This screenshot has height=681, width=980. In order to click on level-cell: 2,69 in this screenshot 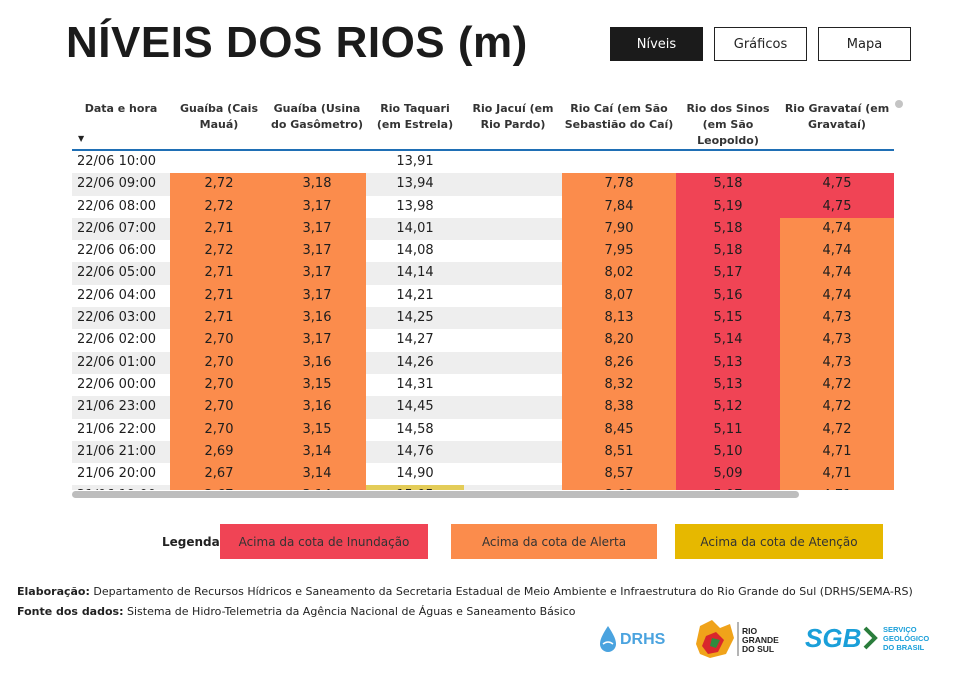, I will do `click(219, 452)`.